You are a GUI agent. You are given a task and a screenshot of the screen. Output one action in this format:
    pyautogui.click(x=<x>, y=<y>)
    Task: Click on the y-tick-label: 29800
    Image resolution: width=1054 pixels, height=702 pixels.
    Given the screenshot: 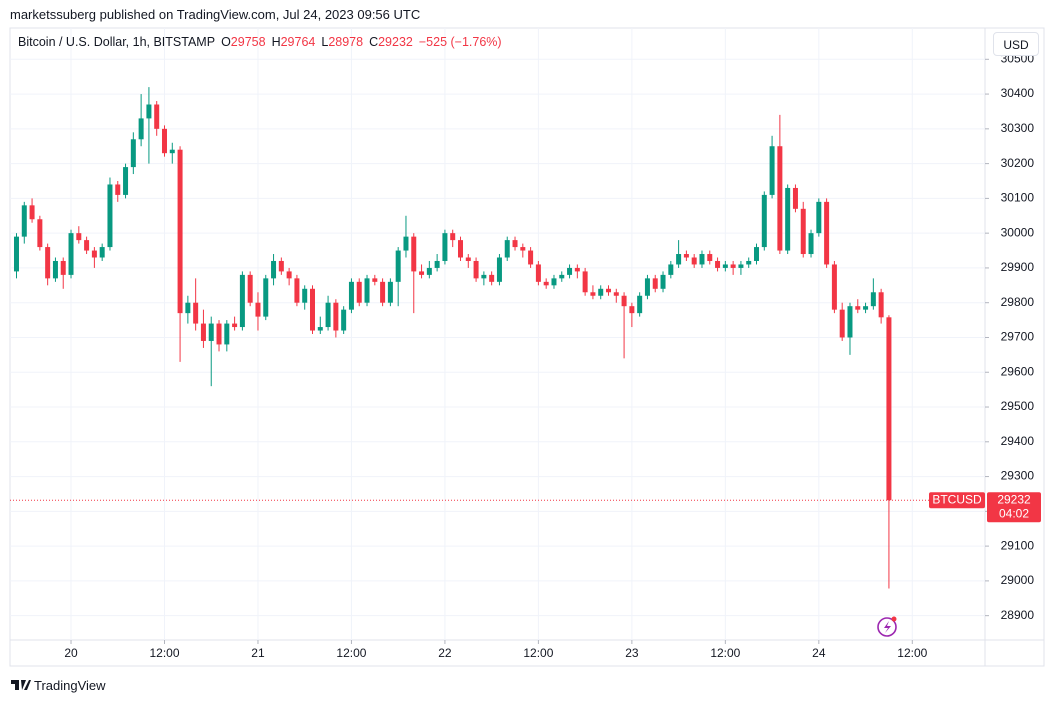 What is the action you would take?
    pyautogui.click(x=1018, y=302)
    